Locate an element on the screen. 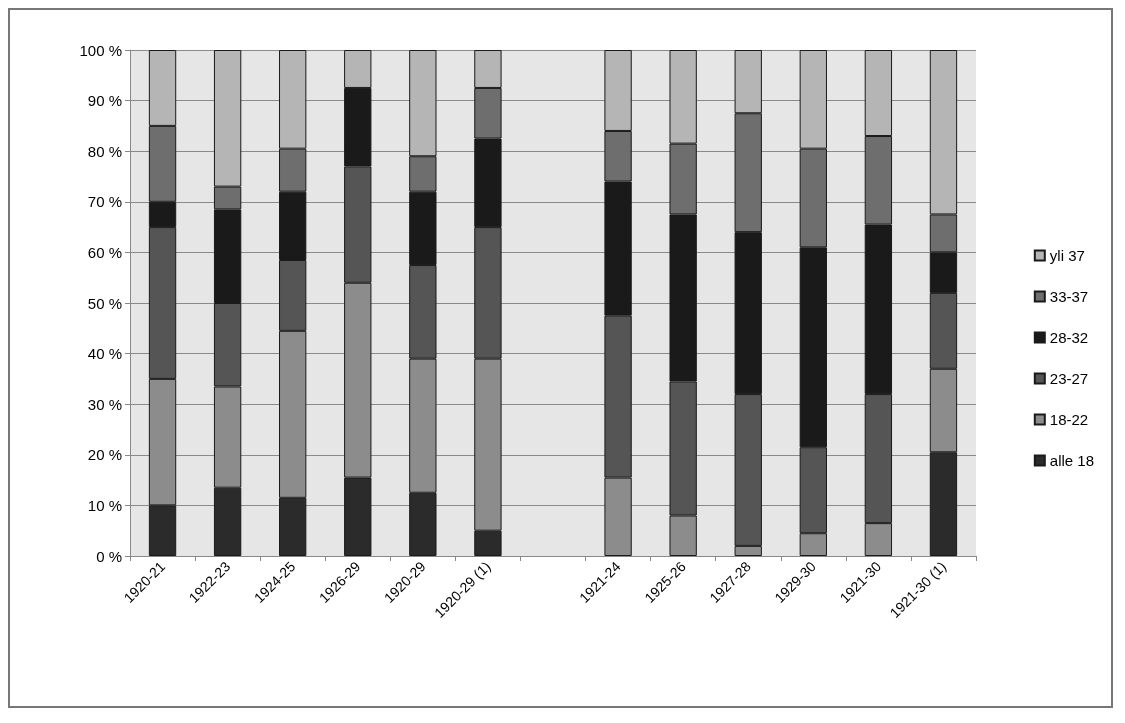 This screenshot has width=1125, height=723. y-tick-label: 90 % is located at coordinates (104, 101).